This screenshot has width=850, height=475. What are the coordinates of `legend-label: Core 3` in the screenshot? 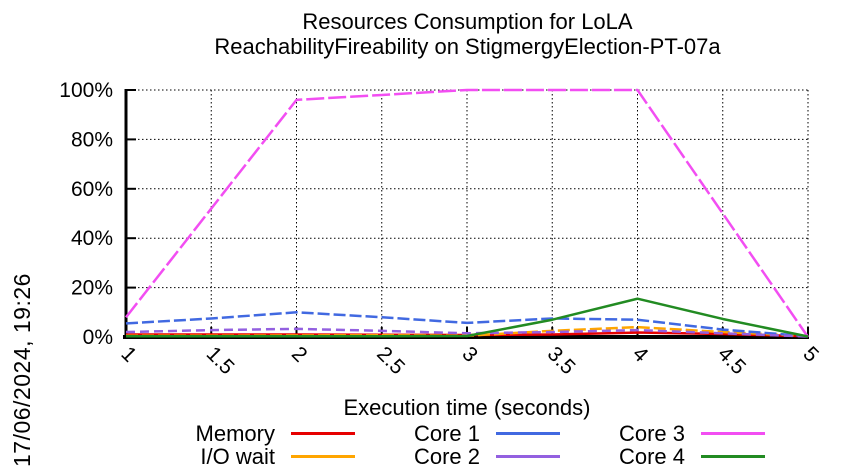 It's located at (651, 433).